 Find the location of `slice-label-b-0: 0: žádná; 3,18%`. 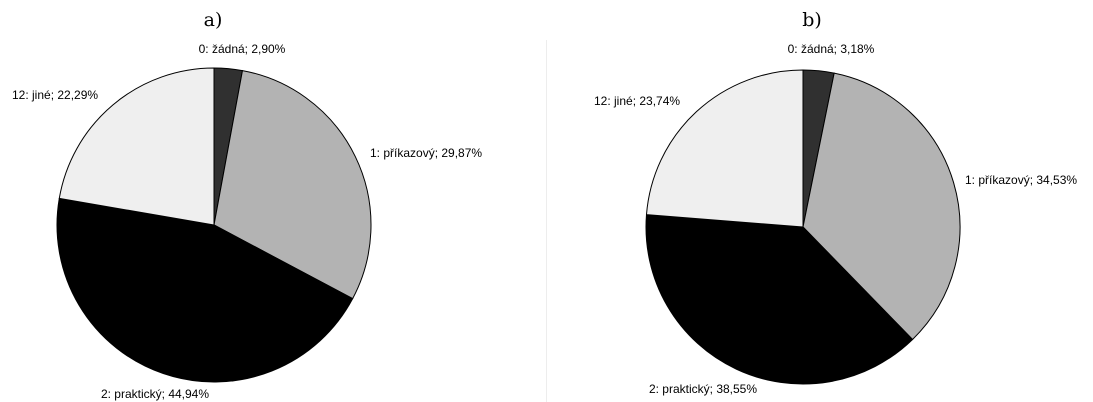

slice-label-b-0: 0: žádná; 3,18% is located at coordinates (831, 49).